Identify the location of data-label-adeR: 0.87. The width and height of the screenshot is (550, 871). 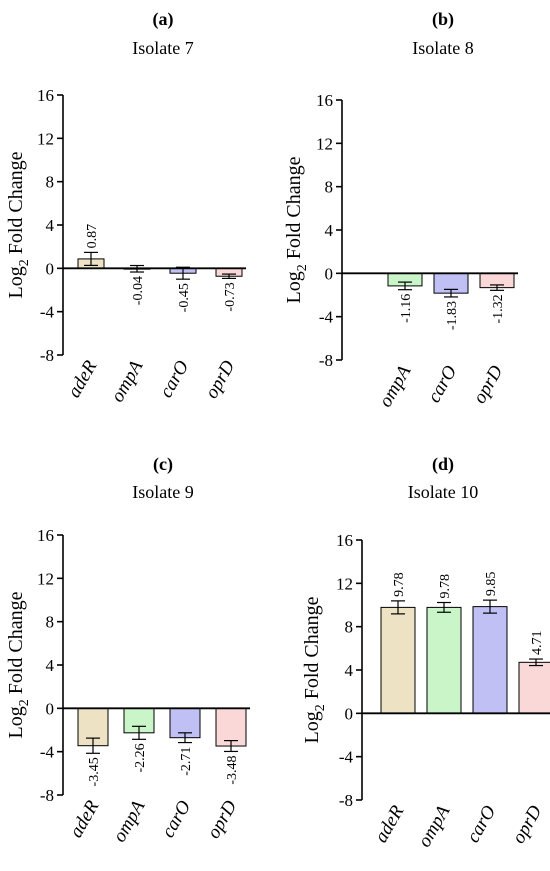
(92, 236).